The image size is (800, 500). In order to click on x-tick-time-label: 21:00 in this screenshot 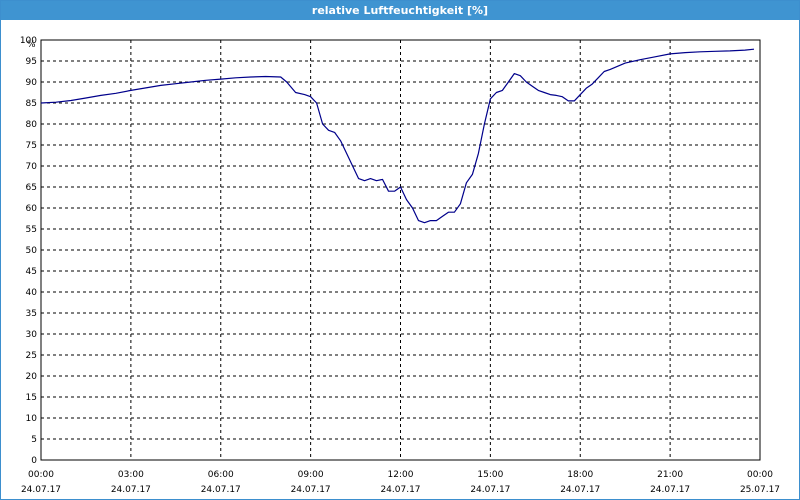, I will do `click(670, 475)`.